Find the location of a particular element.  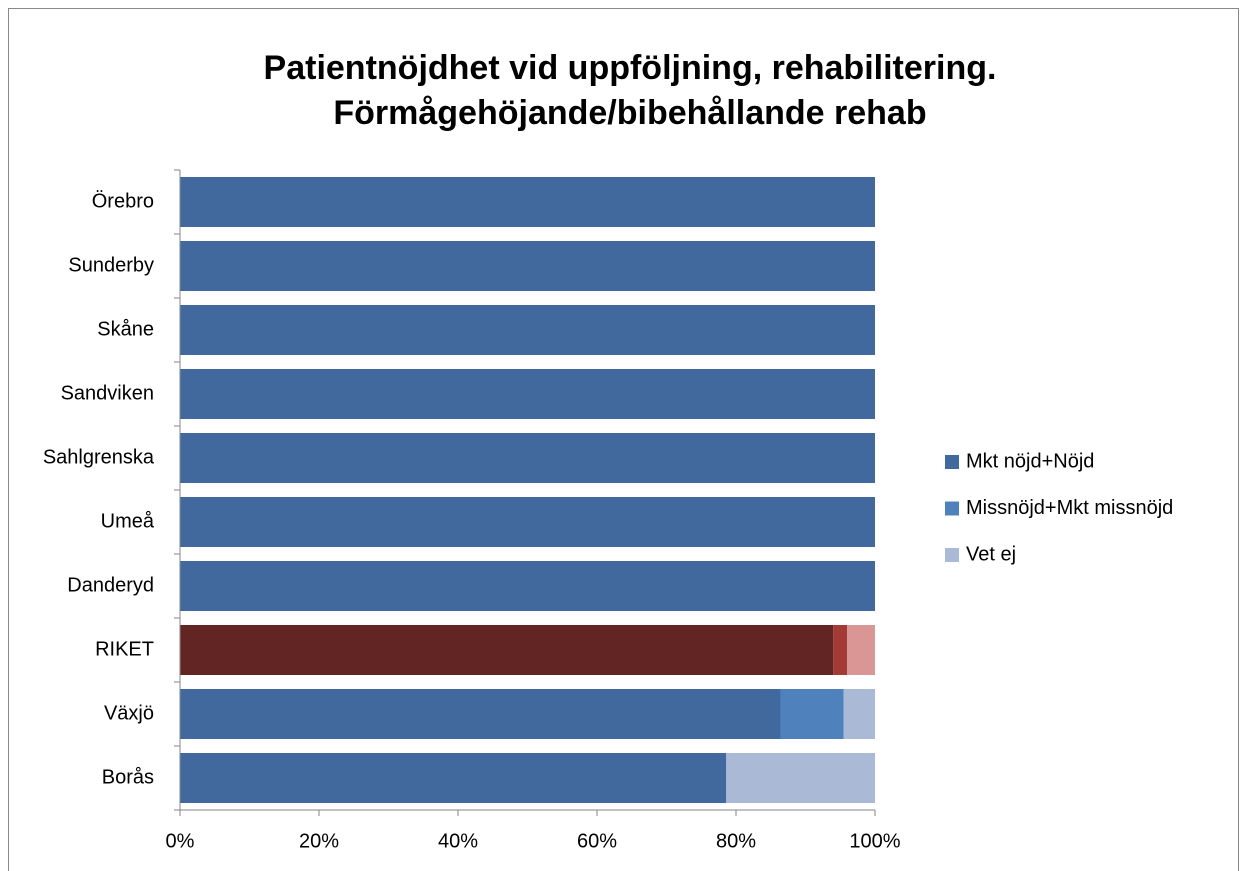

y-tick-label: RIKET is located at coordinates (124, 649).